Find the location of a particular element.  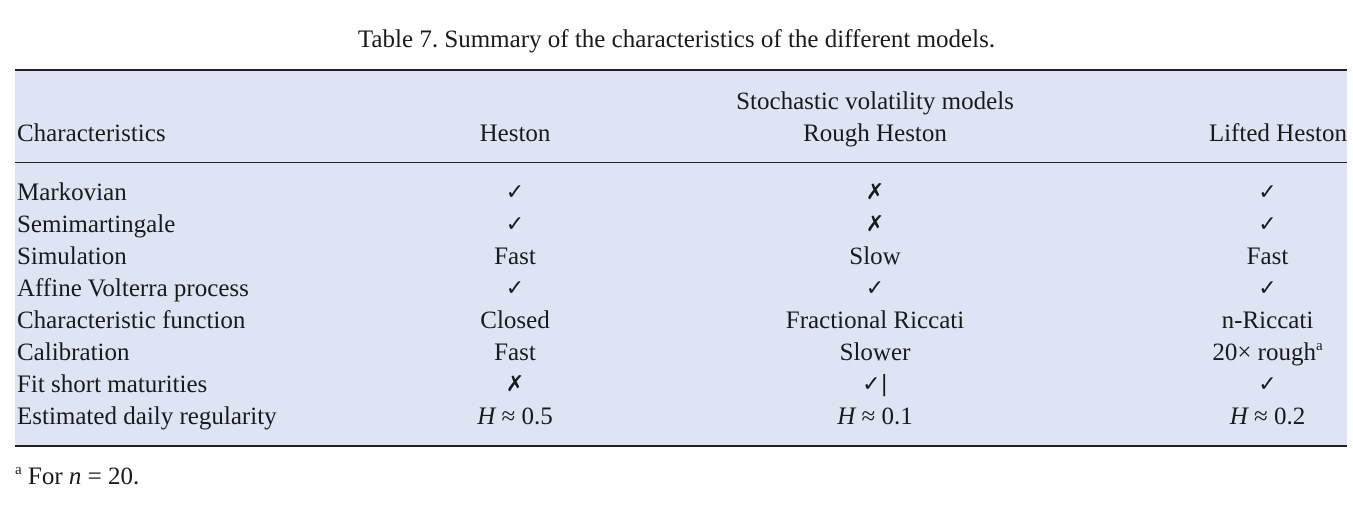

check-icon: ✓| is located at coordinates (875, 384).